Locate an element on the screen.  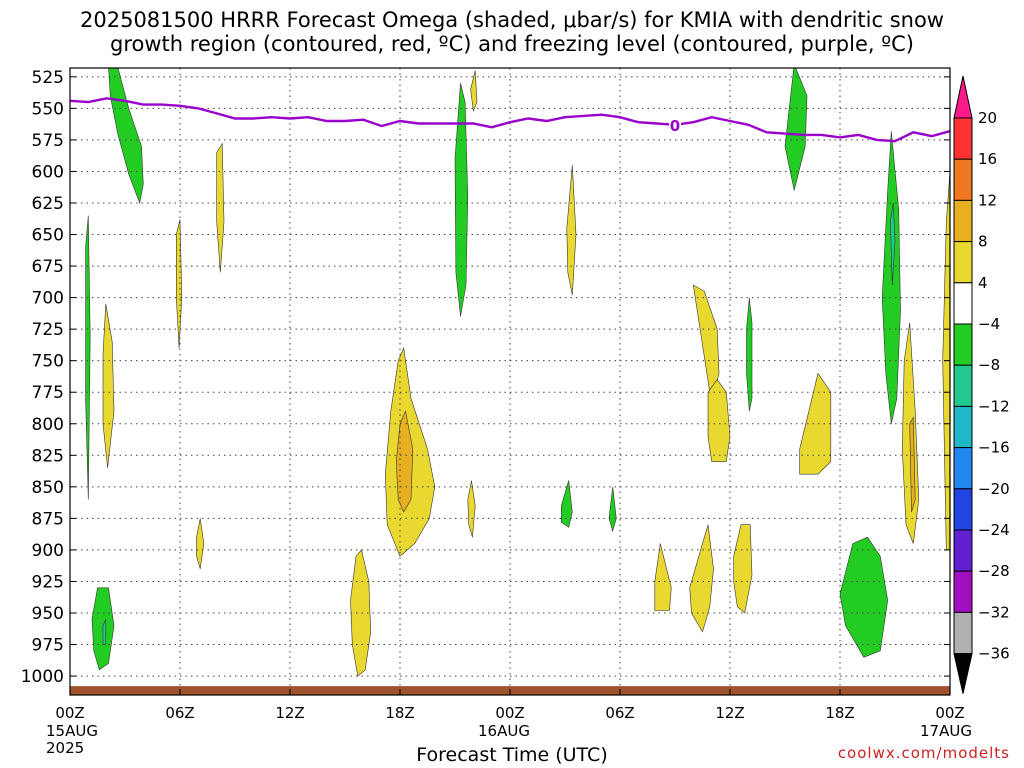
x-tick-label-1: 06Z is located at coordinates (179, 713).